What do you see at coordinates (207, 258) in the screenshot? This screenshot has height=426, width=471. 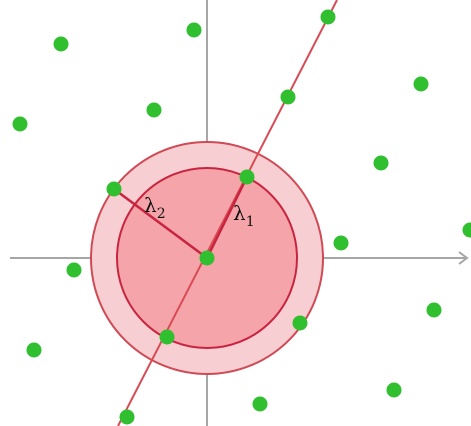 I see `lattice-point-origin` at bounding box center [207, 258].